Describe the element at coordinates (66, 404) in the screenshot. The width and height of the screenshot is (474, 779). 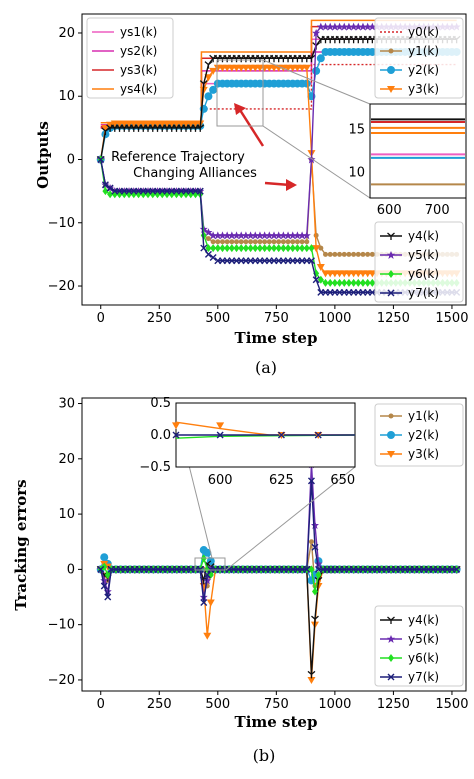
I see `y-tick-label: 30` at that location.